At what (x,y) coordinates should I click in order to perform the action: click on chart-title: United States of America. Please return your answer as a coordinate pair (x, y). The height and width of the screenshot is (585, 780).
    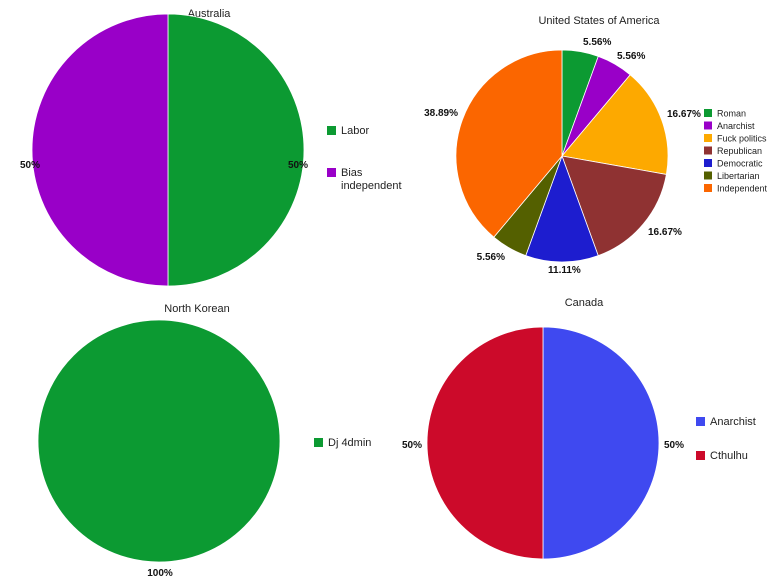
    Looking at the image, I should click on (599, 21).